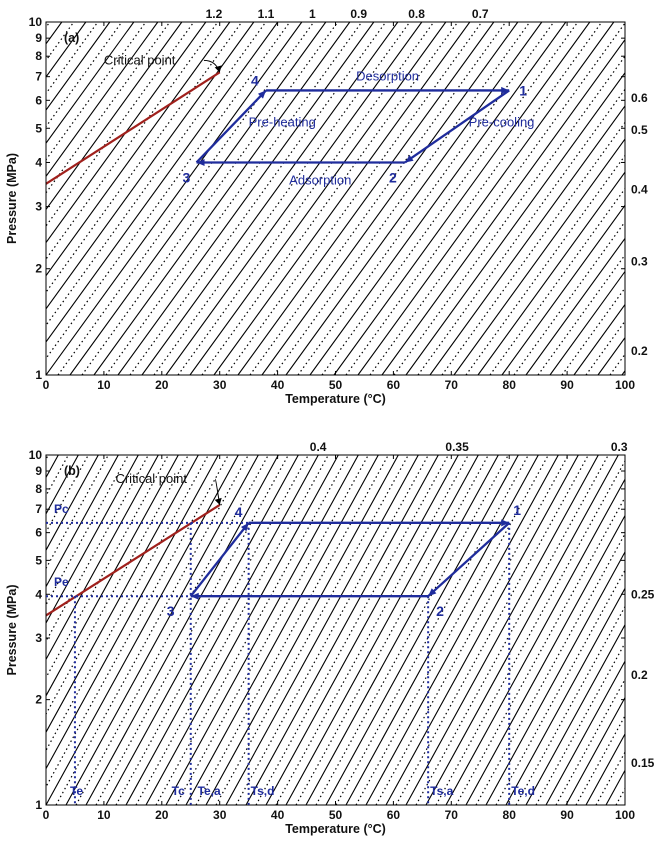 This screenshot has width=654, height=843. What do you see at coordinates (218, 69) in the screenshot?
I see `critical-point-arrowhead` at bounding box center [218, 69].